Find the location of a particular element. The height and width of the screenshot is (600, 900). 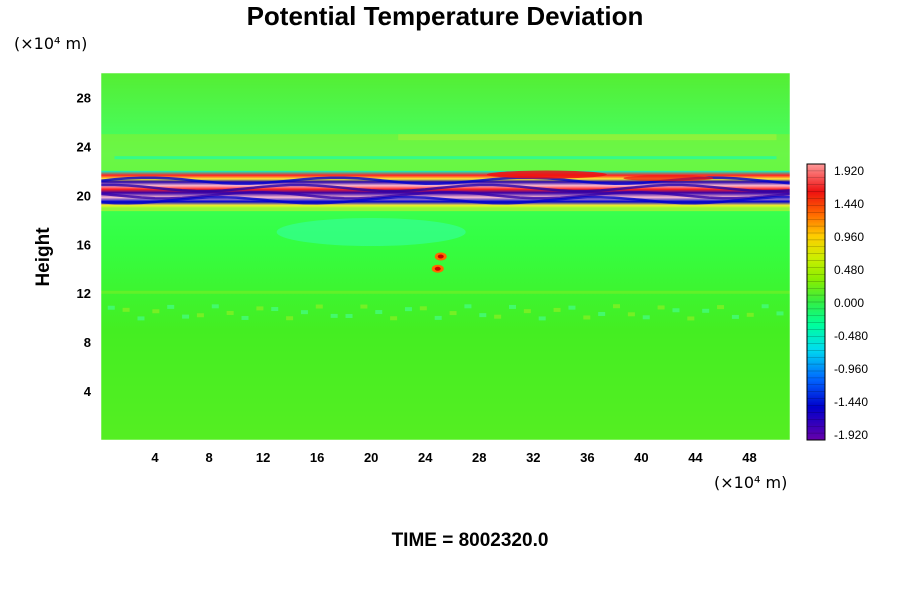

y-tick-label: 16 is located at coordinates (84, 244).